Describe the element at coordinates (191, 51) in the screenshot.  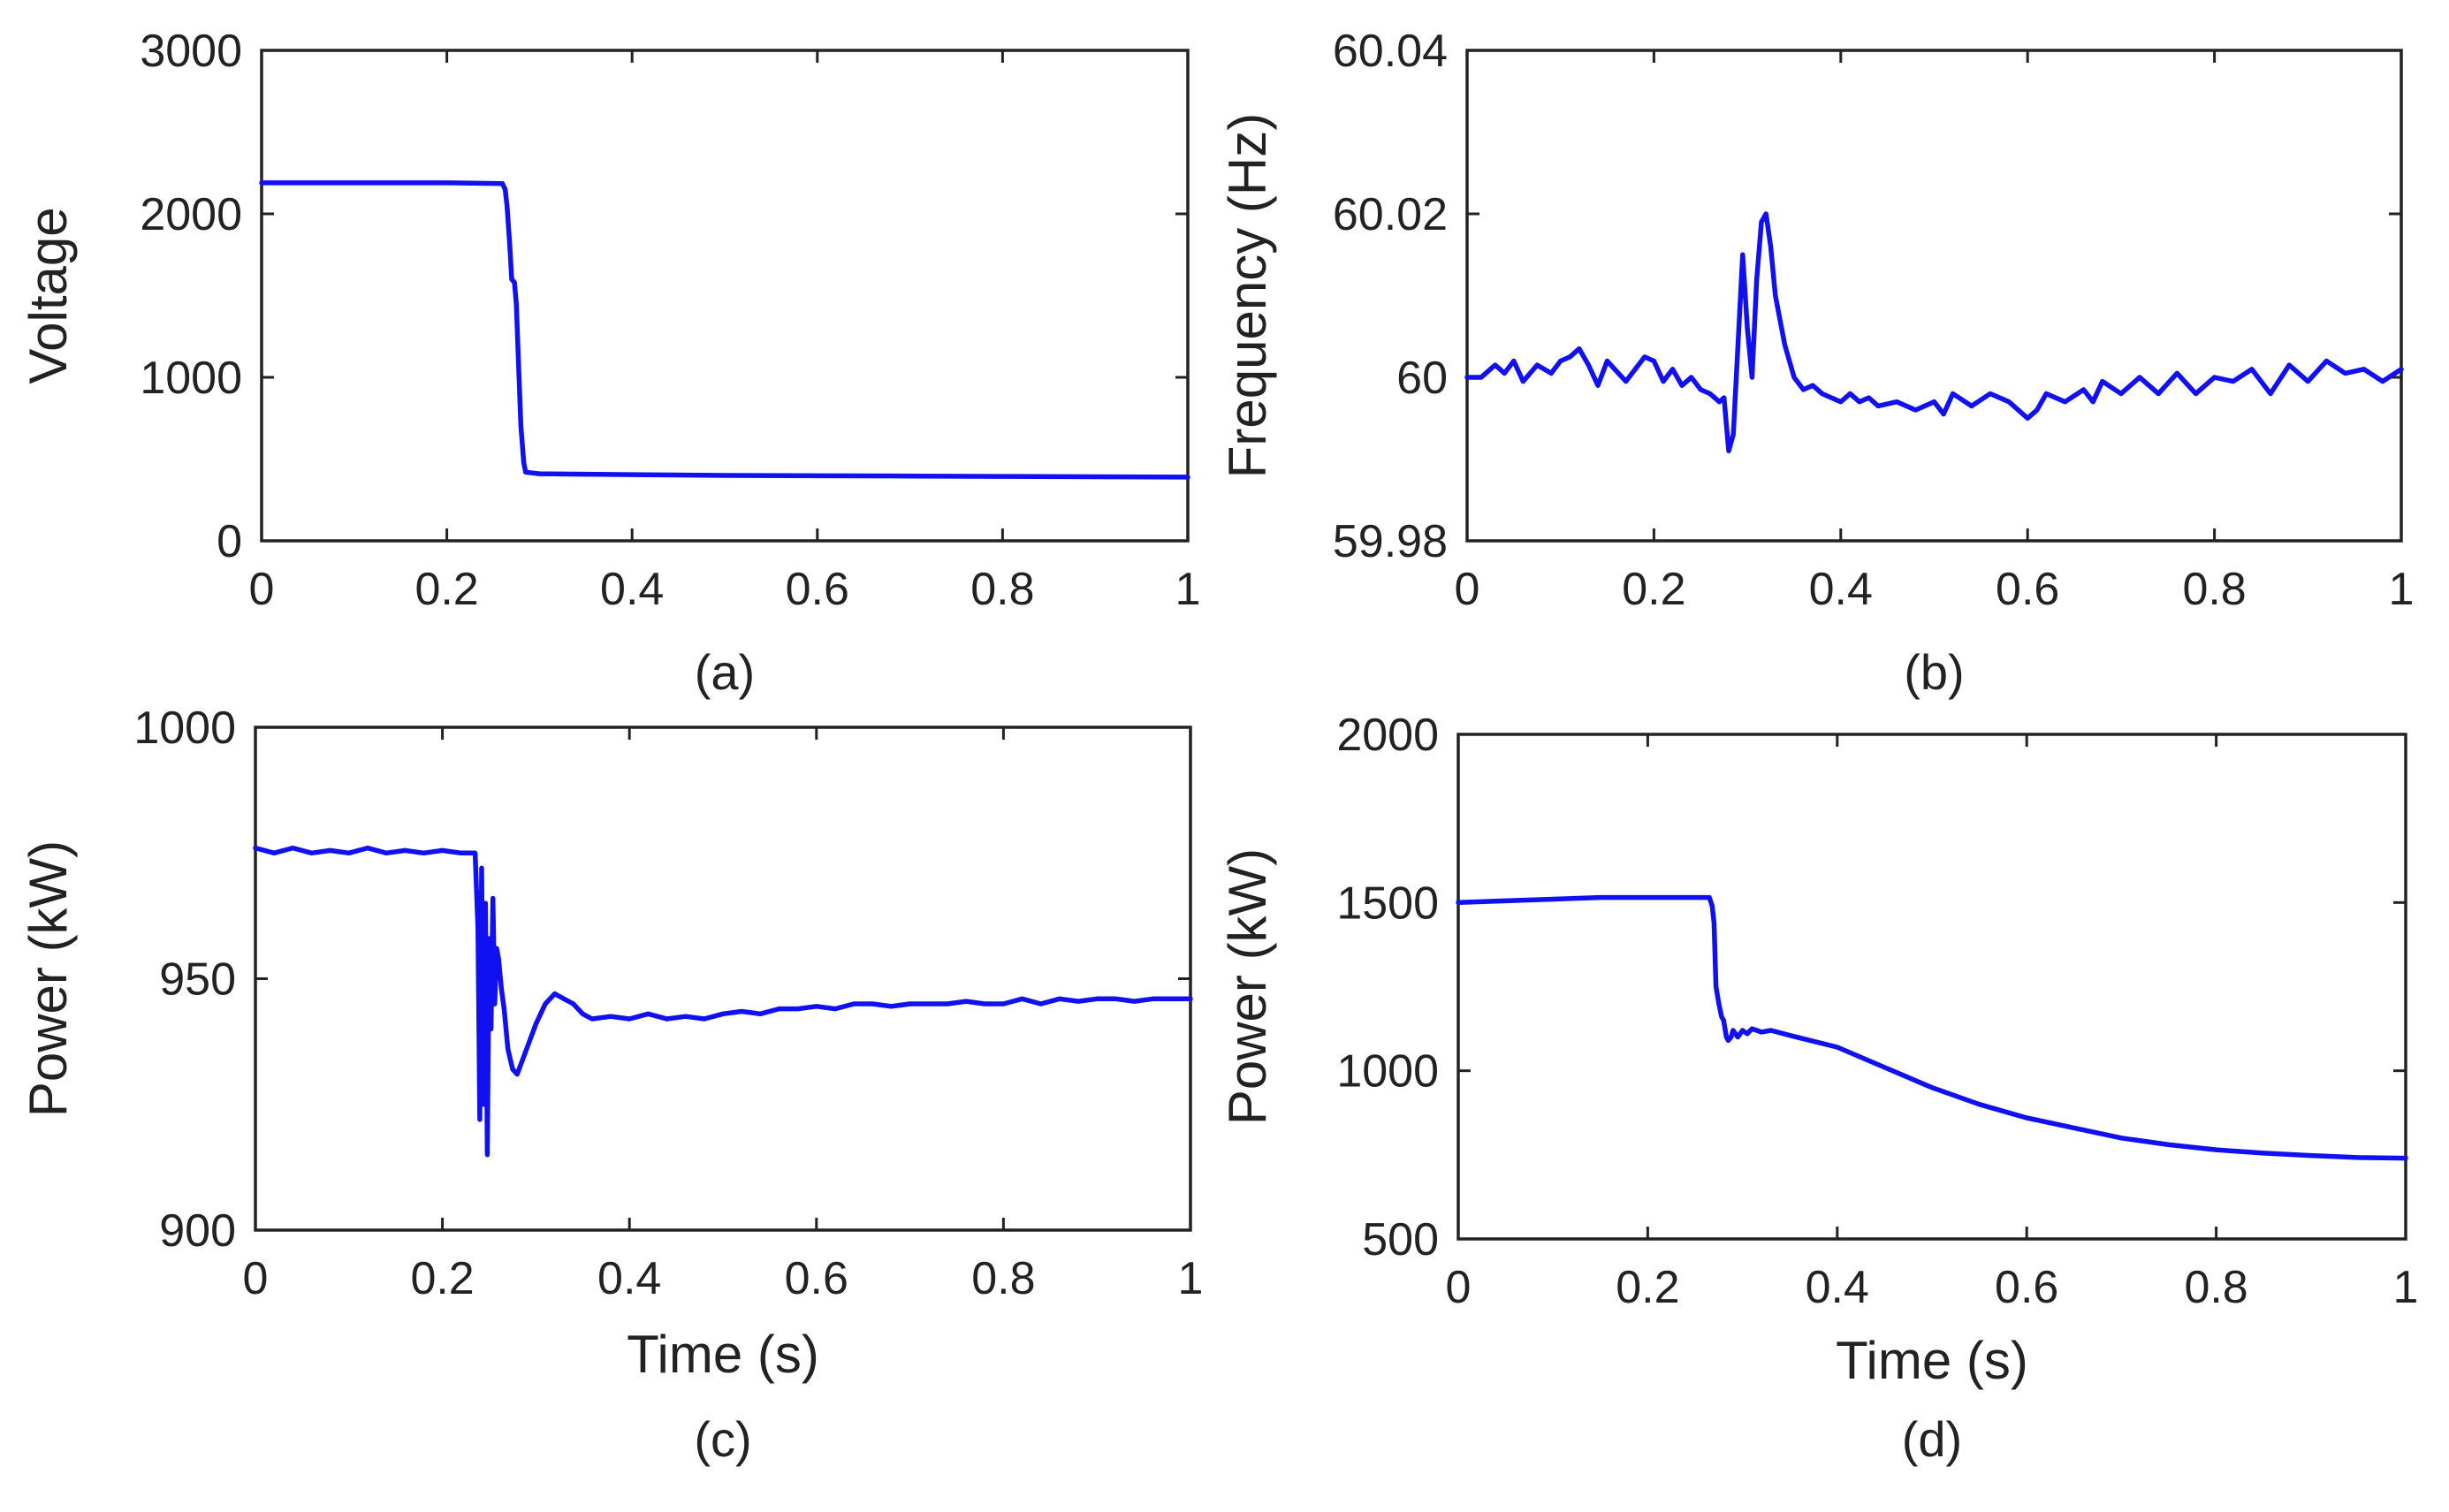
I see `y-tick-label: 3000` at that location.